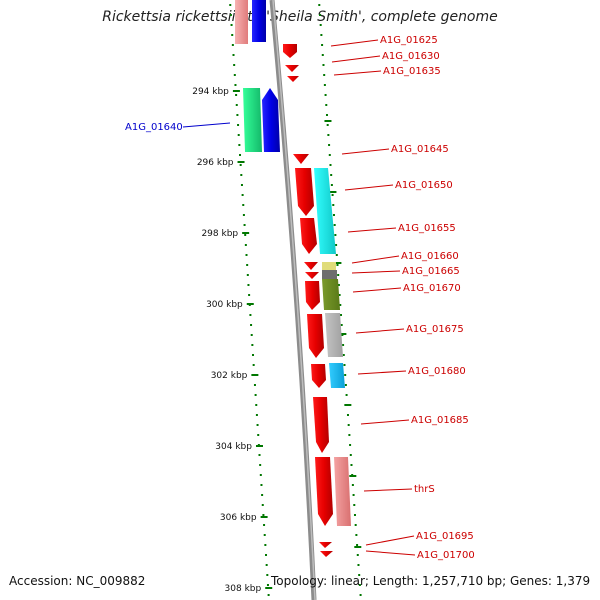 This screenshot has width=600, height=600. What do you see at coordinates (243, 589) in the screenshot?
I see `scale-tick-label: 308 kbp` at bounding box center [243, 589].